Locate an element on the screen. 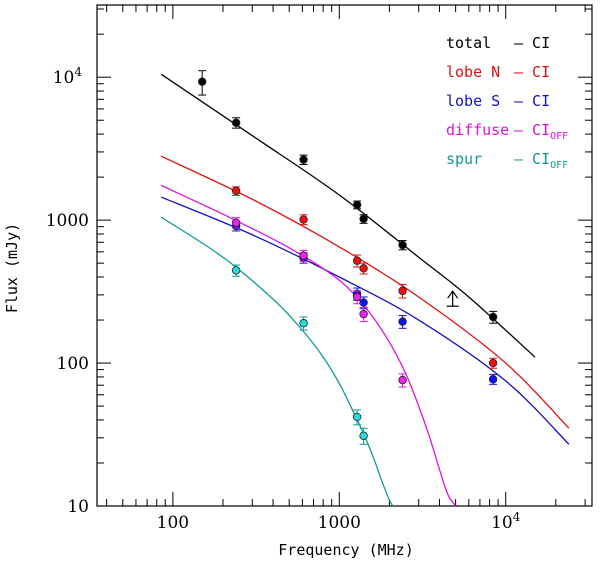 The width and height of the screenshot is (600, 562). annotations is located at coordinates (452, 298).